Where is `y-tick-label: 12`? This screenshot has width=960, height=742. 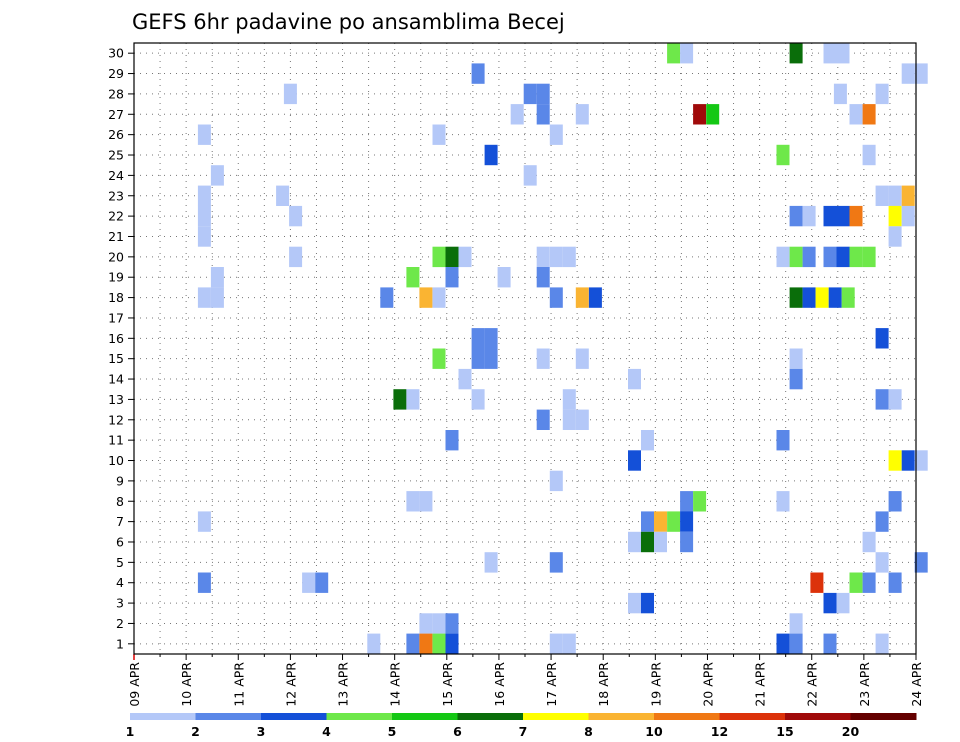
y-tick-label: 12 is located at coordinates (116, 419).